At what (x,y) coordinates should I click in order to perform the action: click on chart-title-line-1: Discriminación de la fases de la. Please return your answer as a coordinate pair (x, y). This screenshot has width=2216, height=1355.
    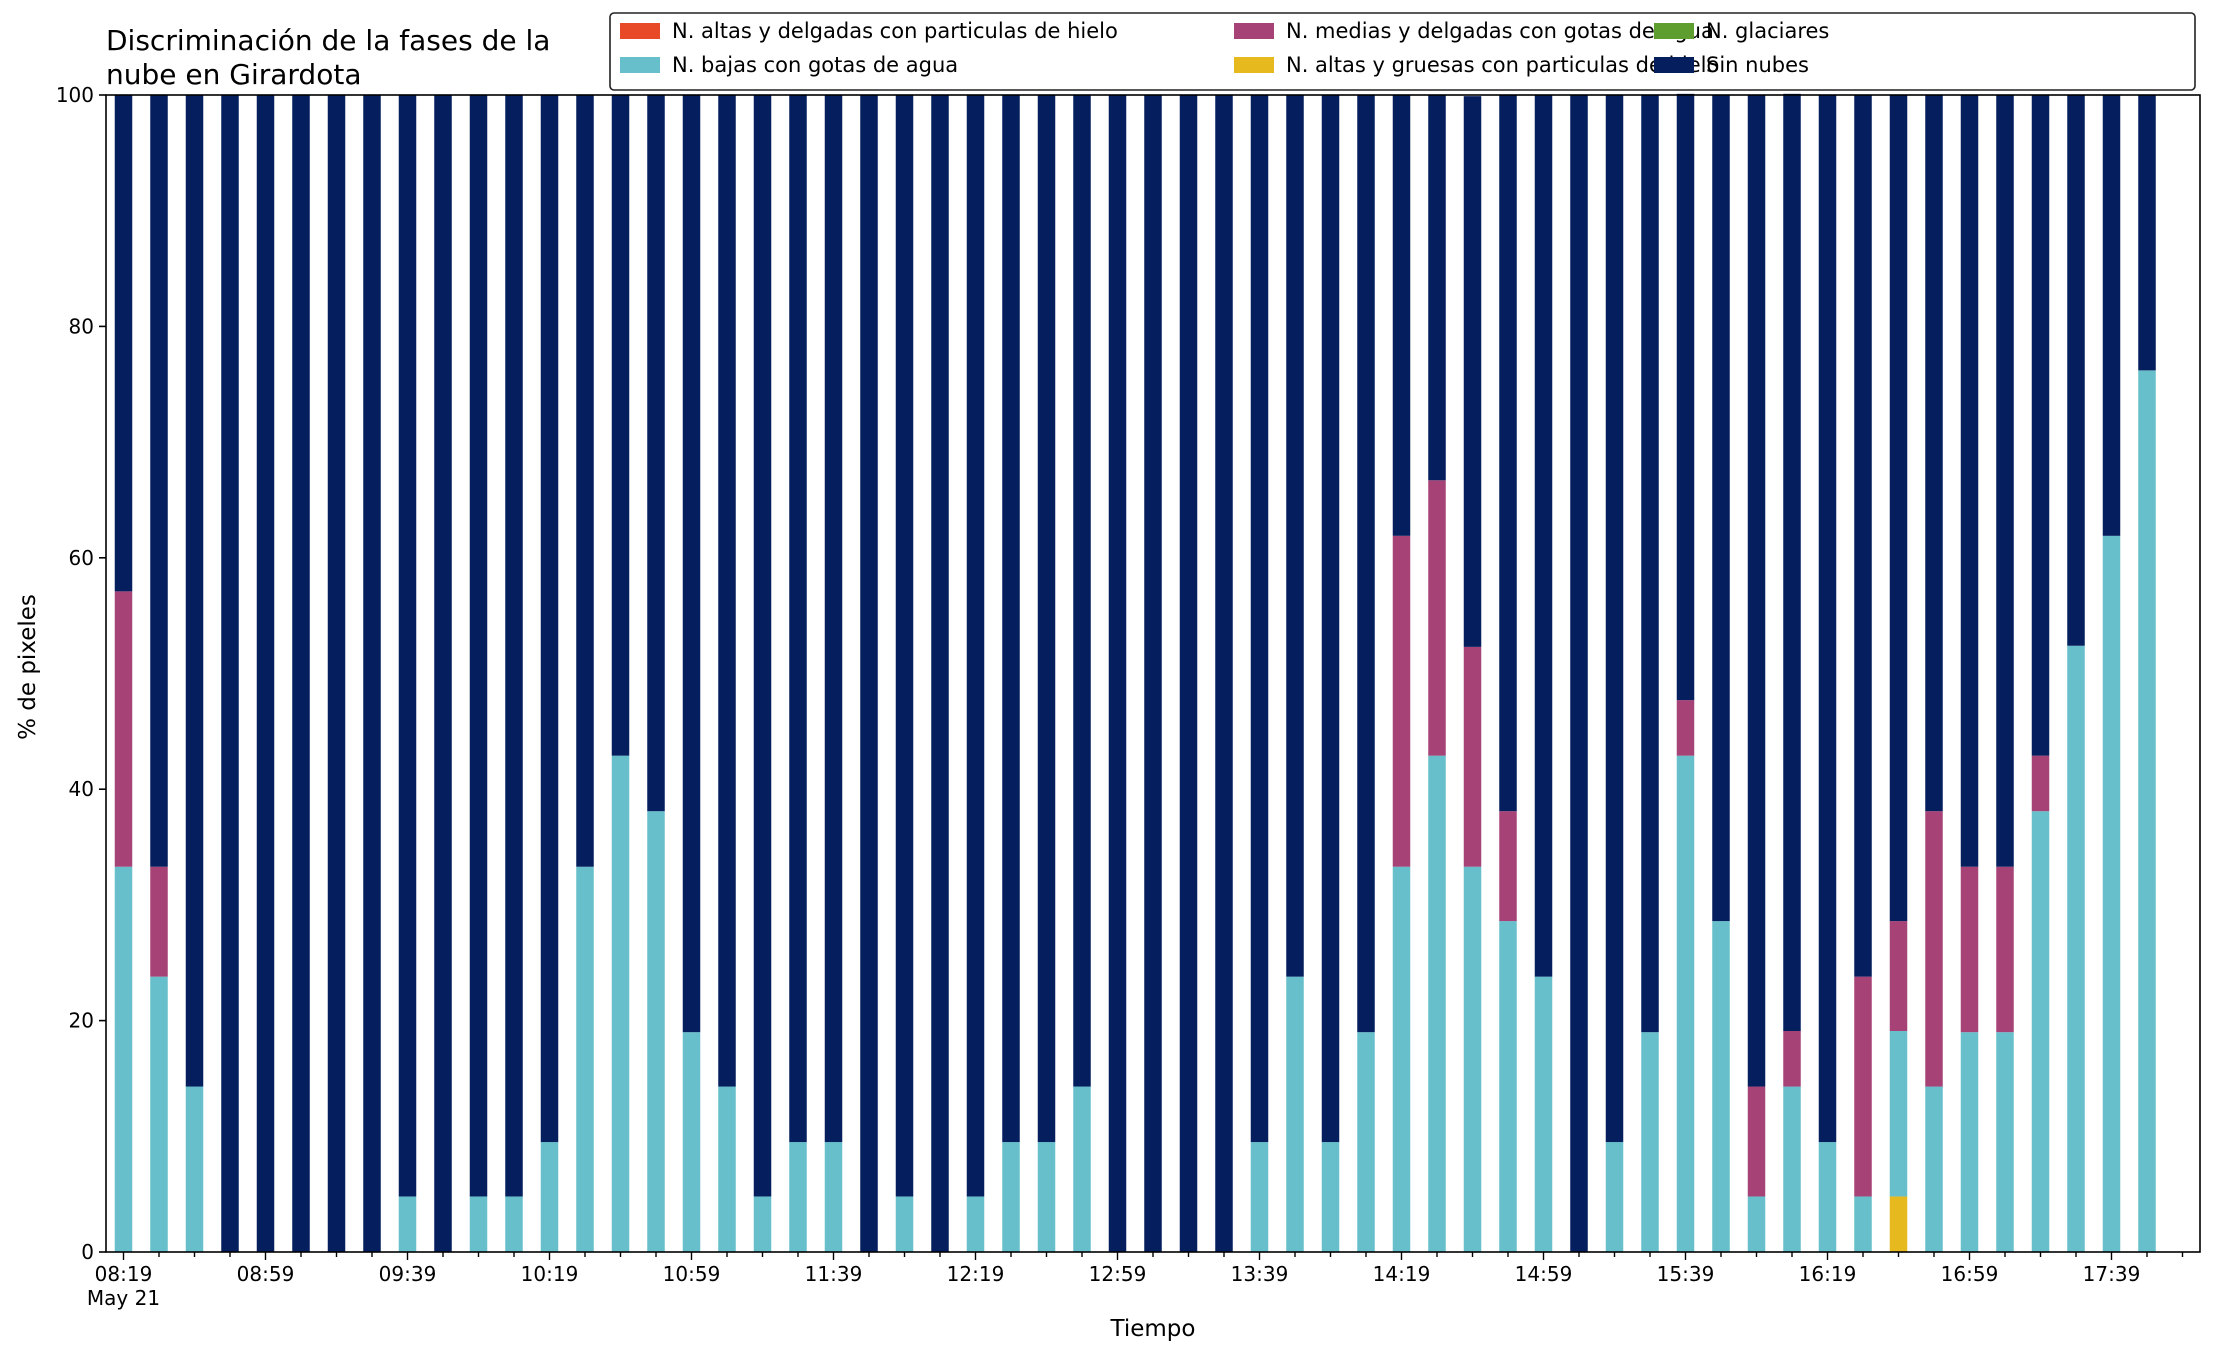
    Looking at the image, I should click on (328, 40).